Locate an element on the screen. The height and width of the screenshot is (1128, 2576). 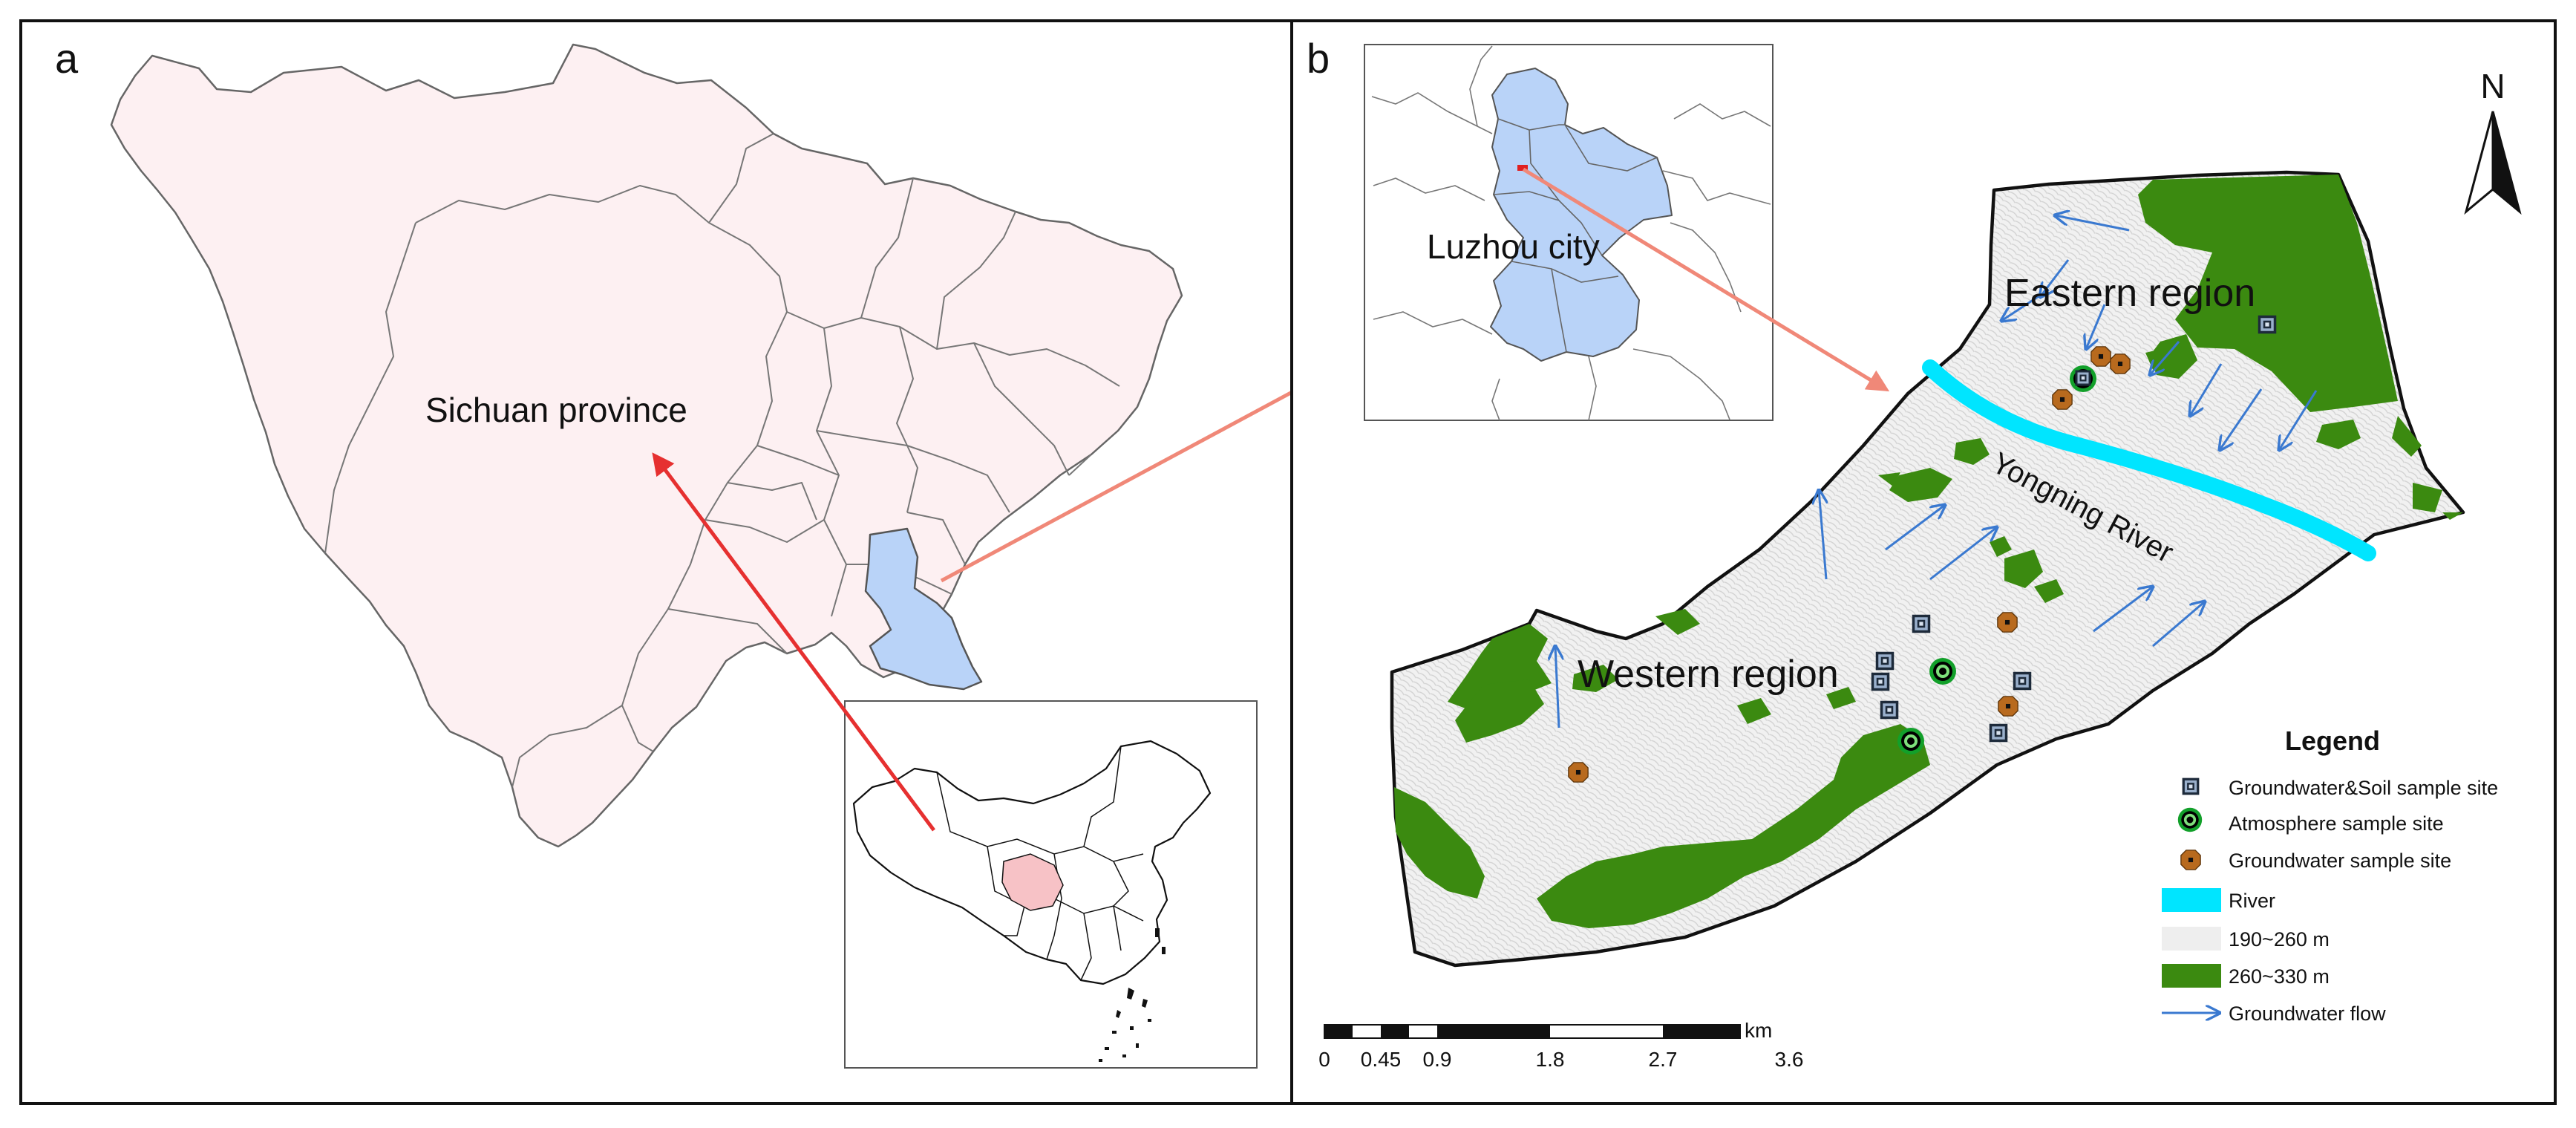
inset-to-study-area-arrow is located at coordinates (1706, 279).